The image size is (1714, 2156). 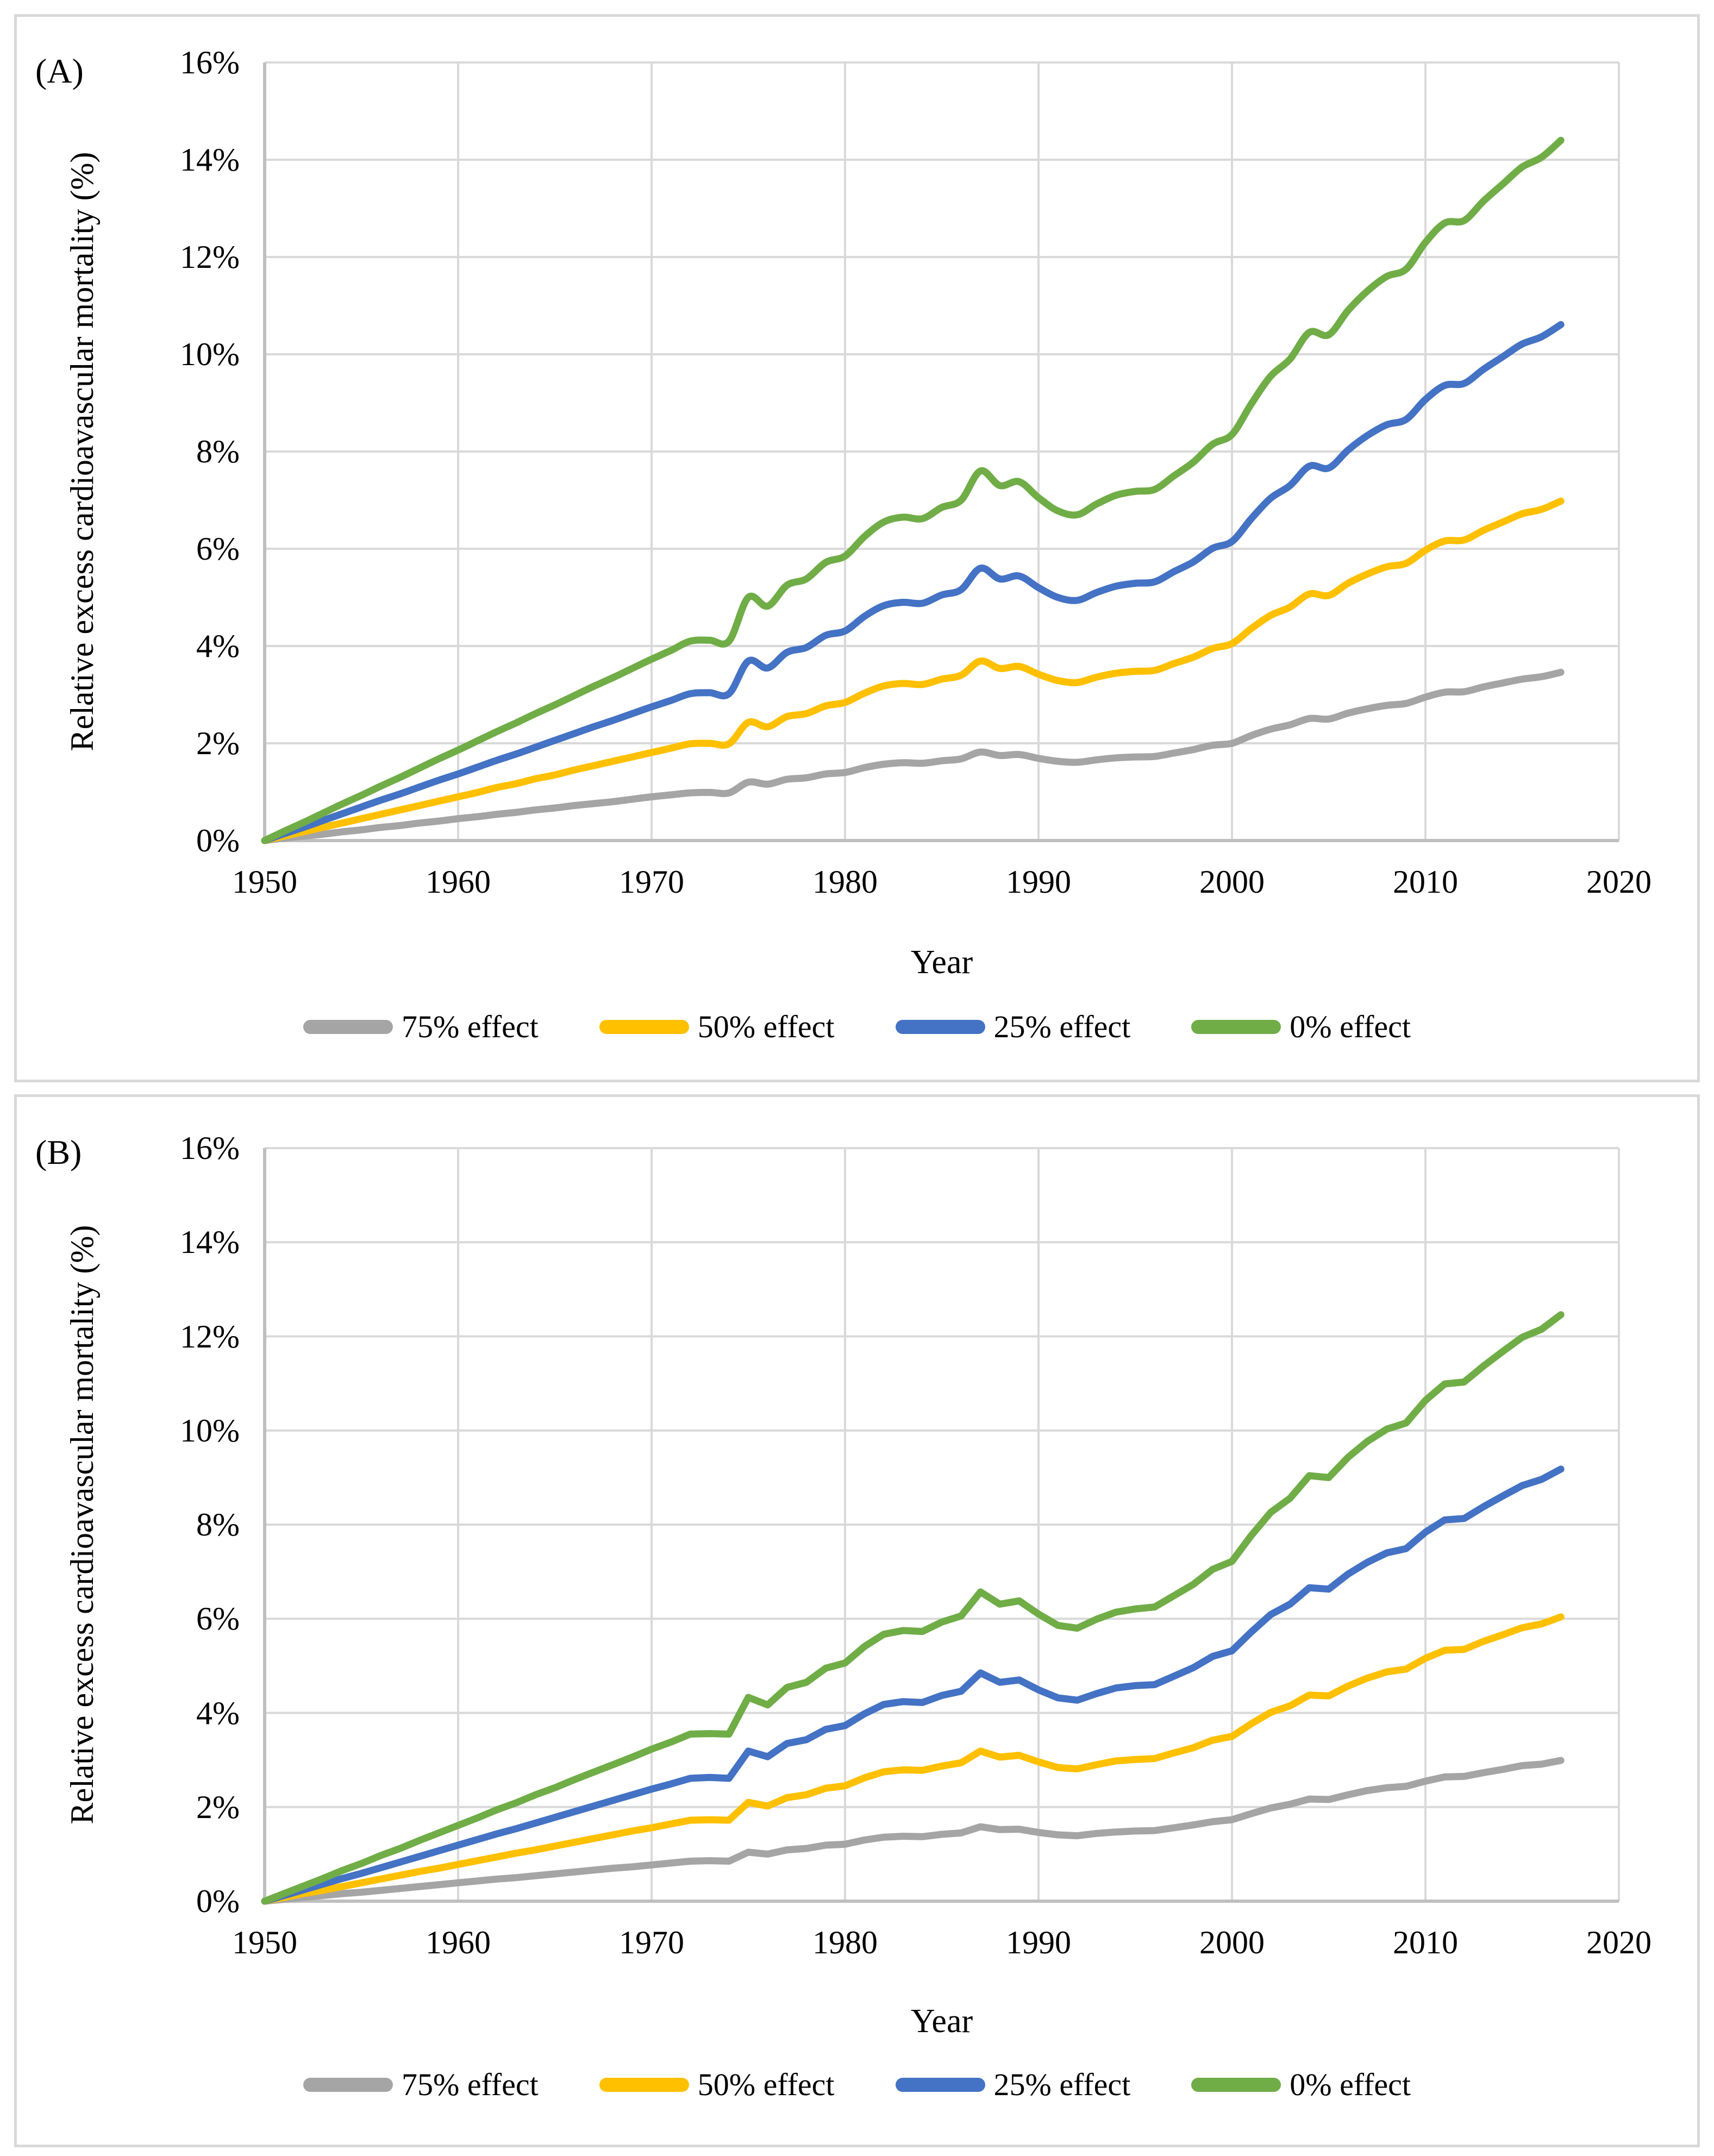 What do you see at coordinates (59, 71) in the screenshot?
I see `panel-a-label: (A)` at bounding box center [59, 71].